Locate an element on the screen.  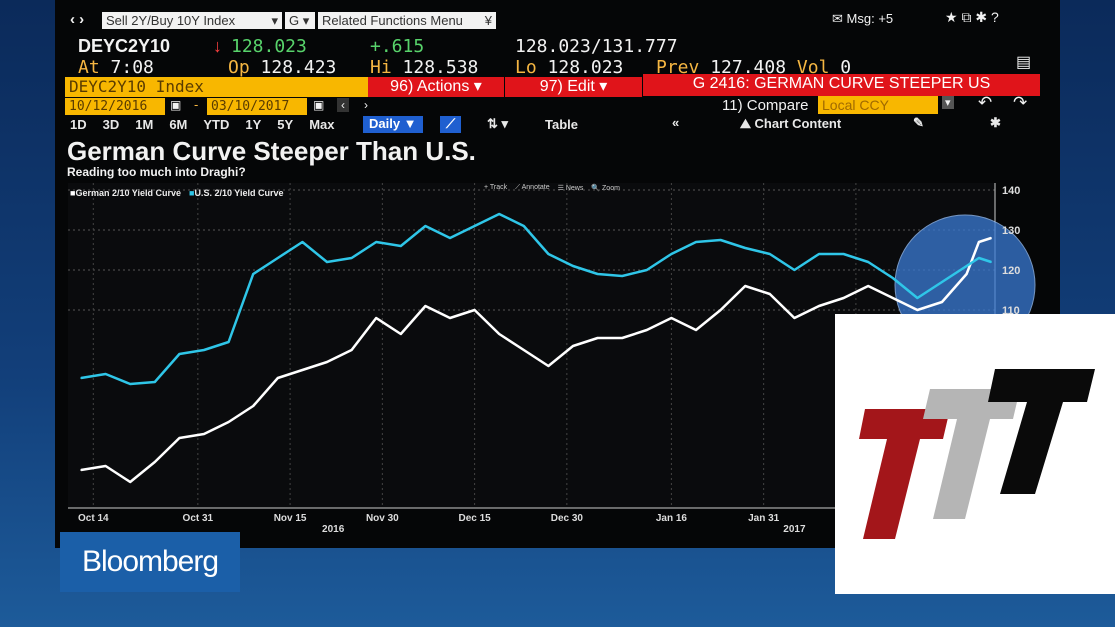
chart-content-button: ⛰ Chart Content is located at coordinates (790, 124).